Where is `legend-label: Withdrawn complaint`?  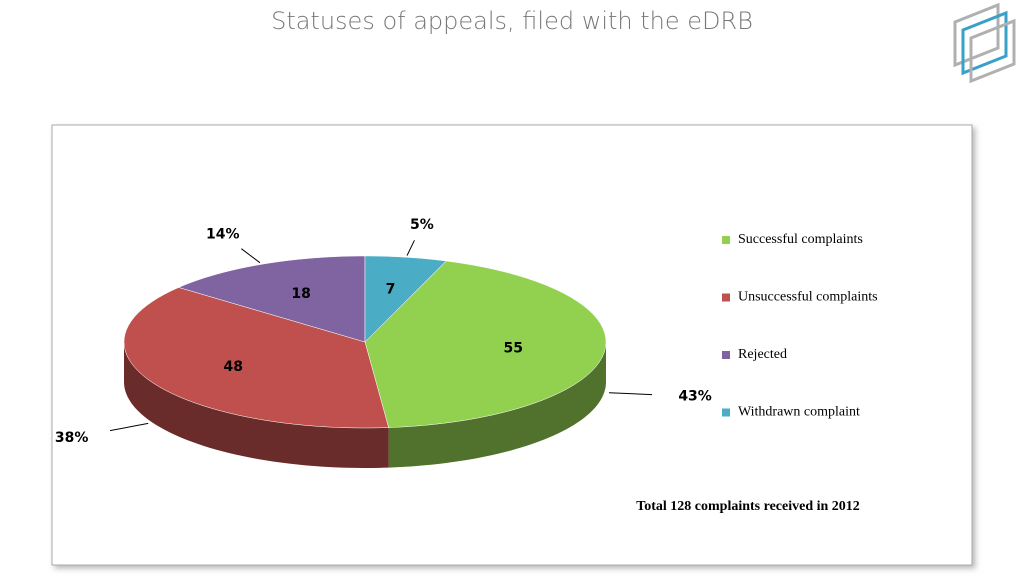
legend-label: Withdrawn complaint is located at coordinates (799, 412).